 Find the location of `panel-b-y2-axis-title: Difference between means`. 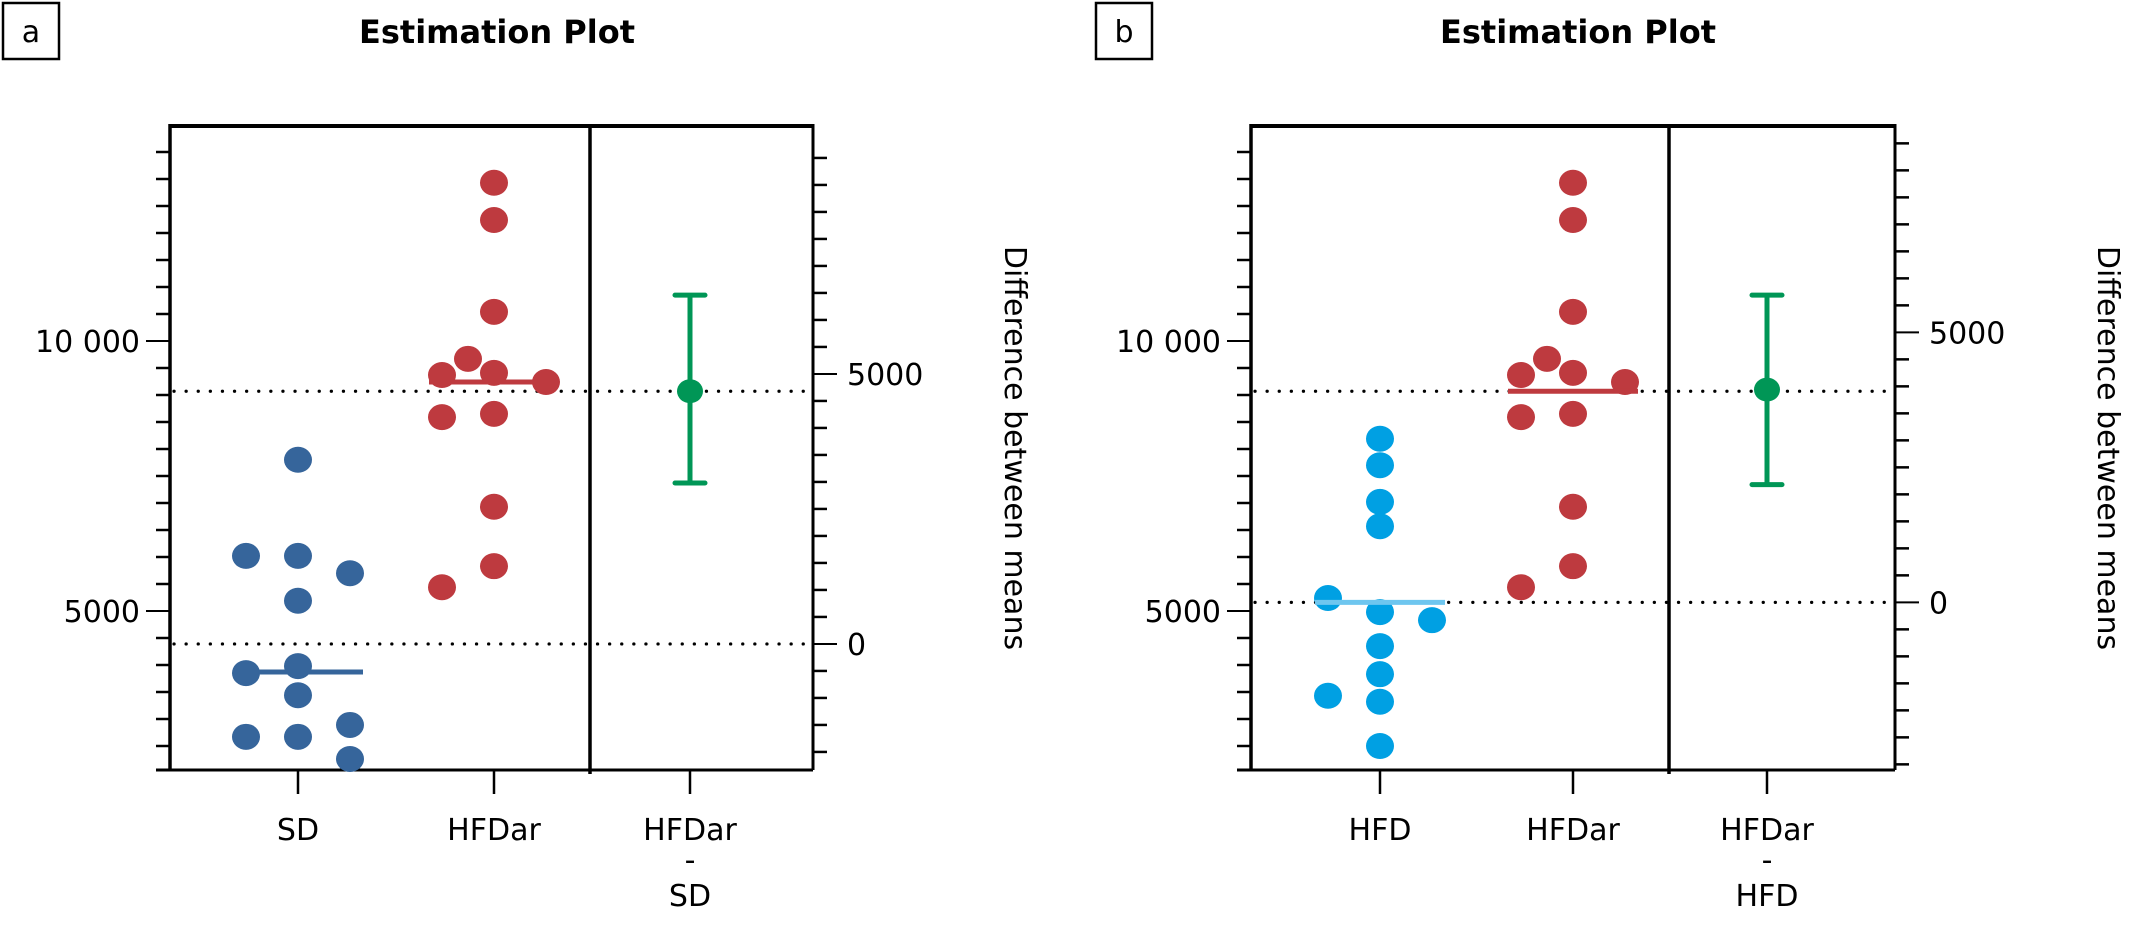

panel-b-y2-axis-title: Difference between means is located at coordinates (2107, 448).